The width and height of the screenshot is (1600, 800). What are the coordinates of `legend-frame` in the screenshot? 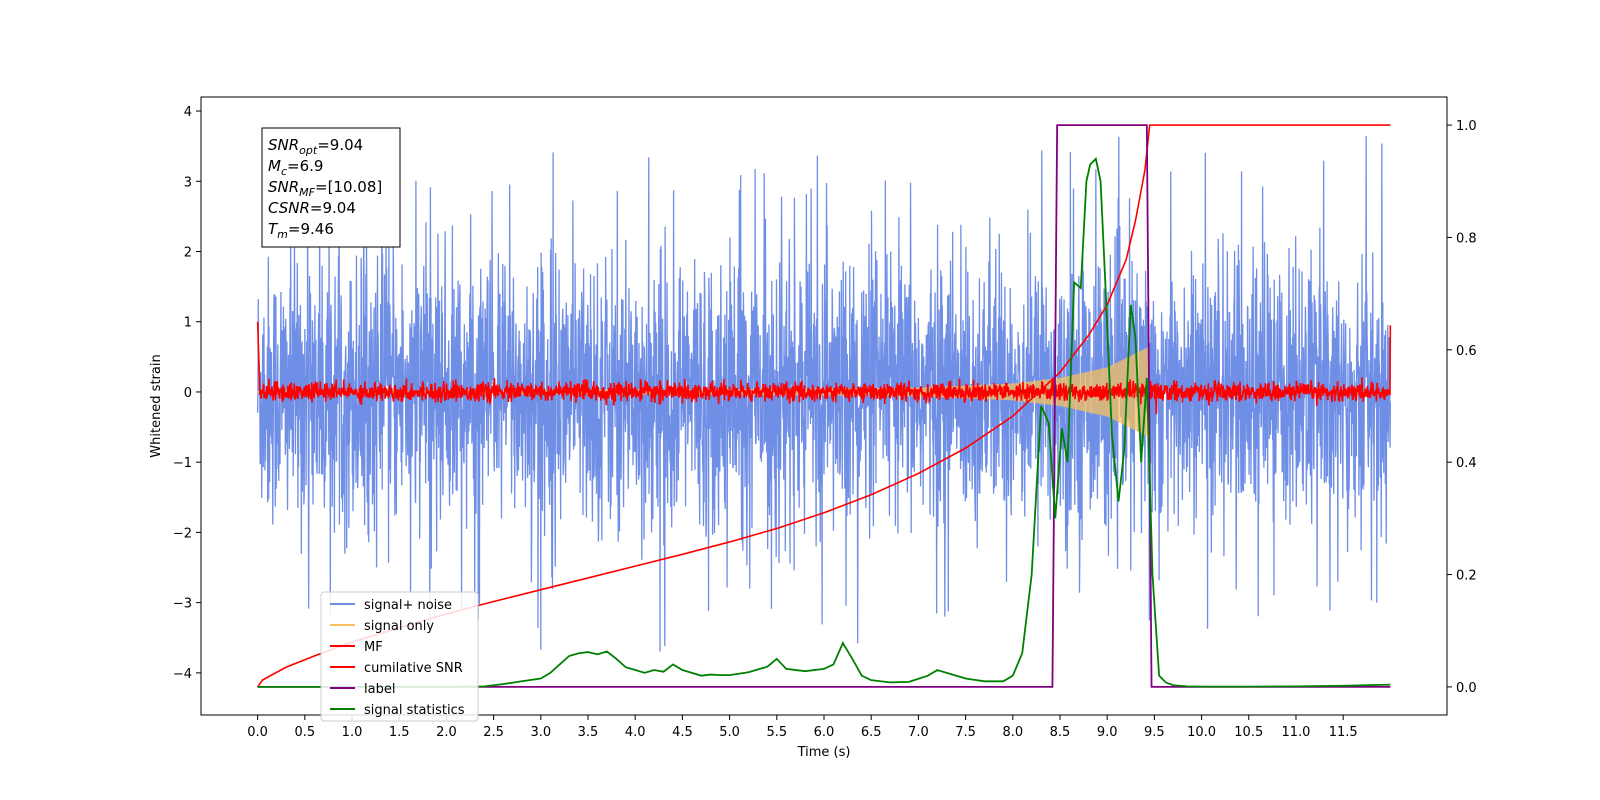 It's located at (399, 656).